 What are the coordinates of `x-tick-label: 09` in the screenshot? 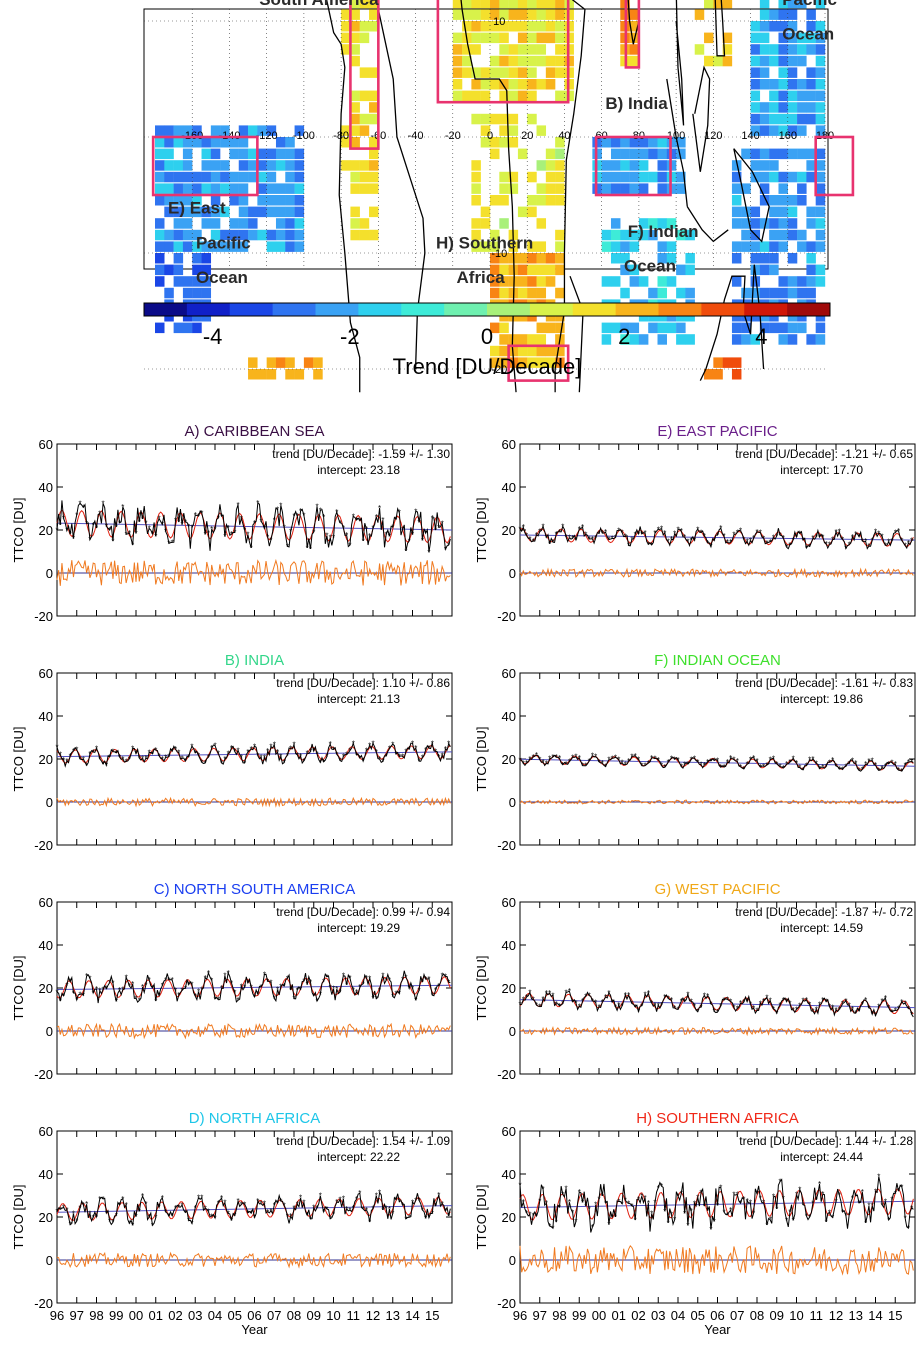 It's located at (314, 1315).